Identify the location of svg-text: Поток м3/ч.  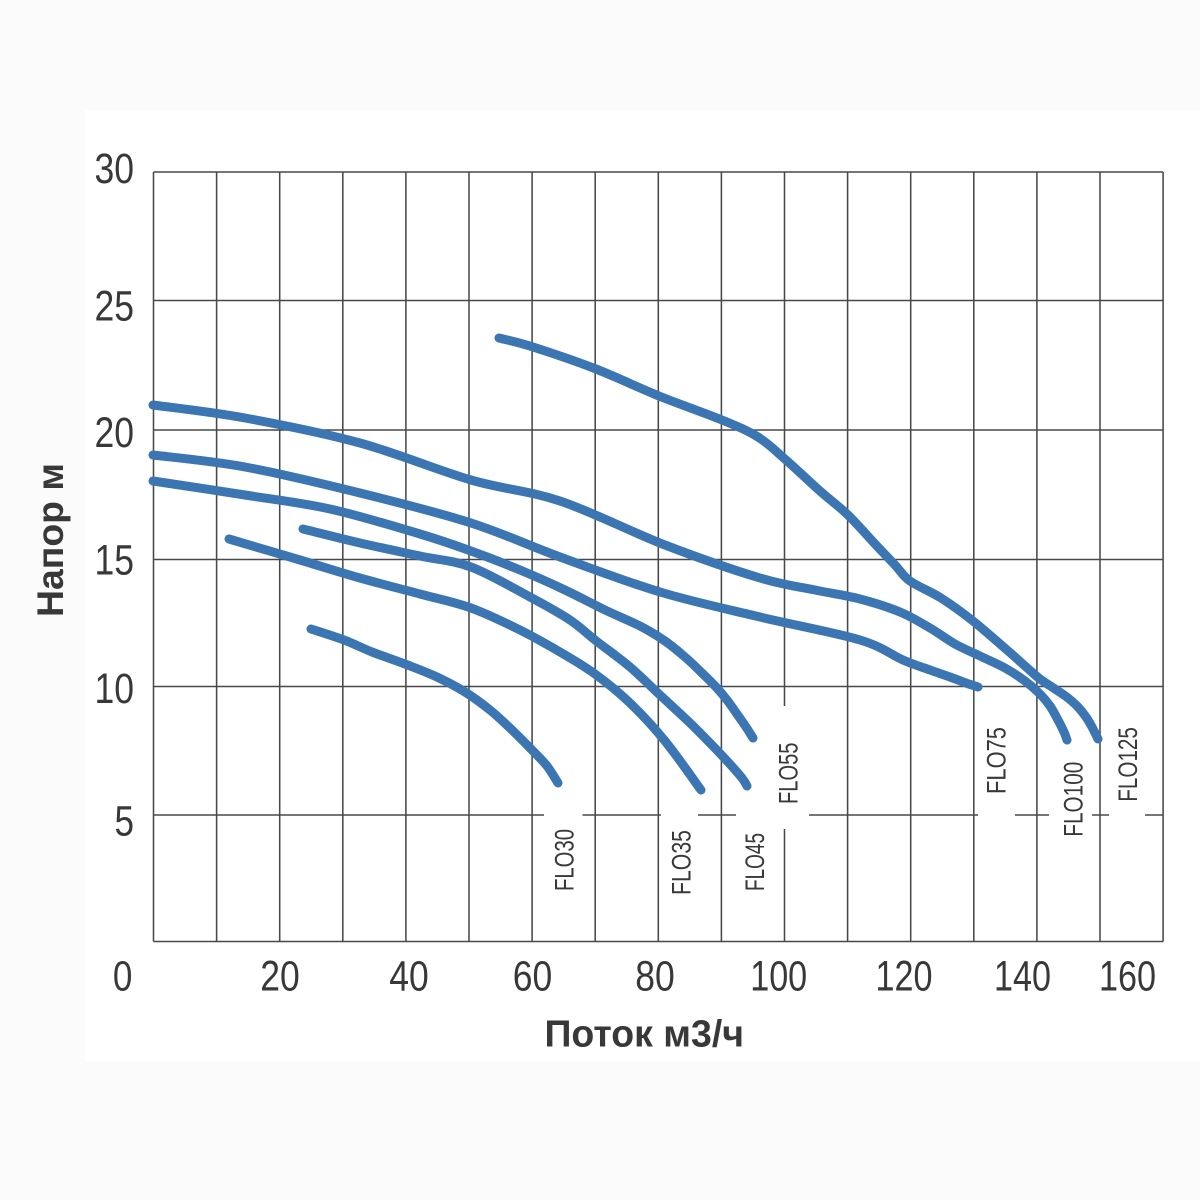
(645, 1035).